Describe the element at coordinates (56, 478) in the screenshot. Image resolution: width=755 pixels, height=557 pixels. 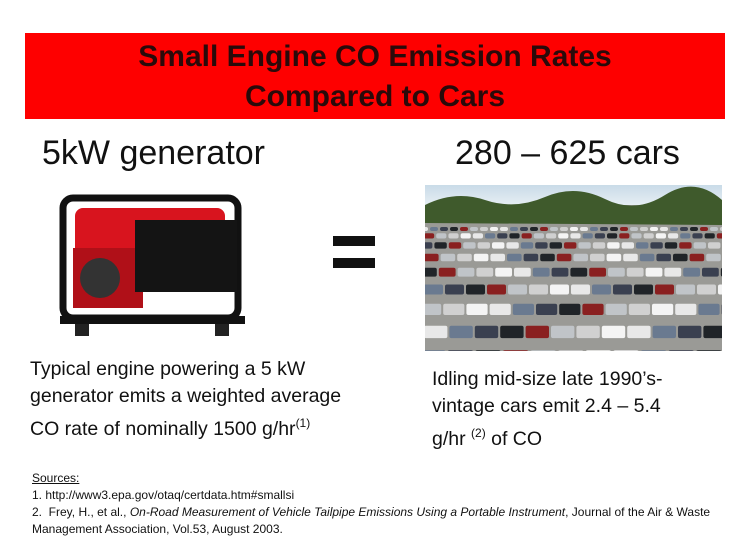
I see `sources-label: Sources:` at that location.